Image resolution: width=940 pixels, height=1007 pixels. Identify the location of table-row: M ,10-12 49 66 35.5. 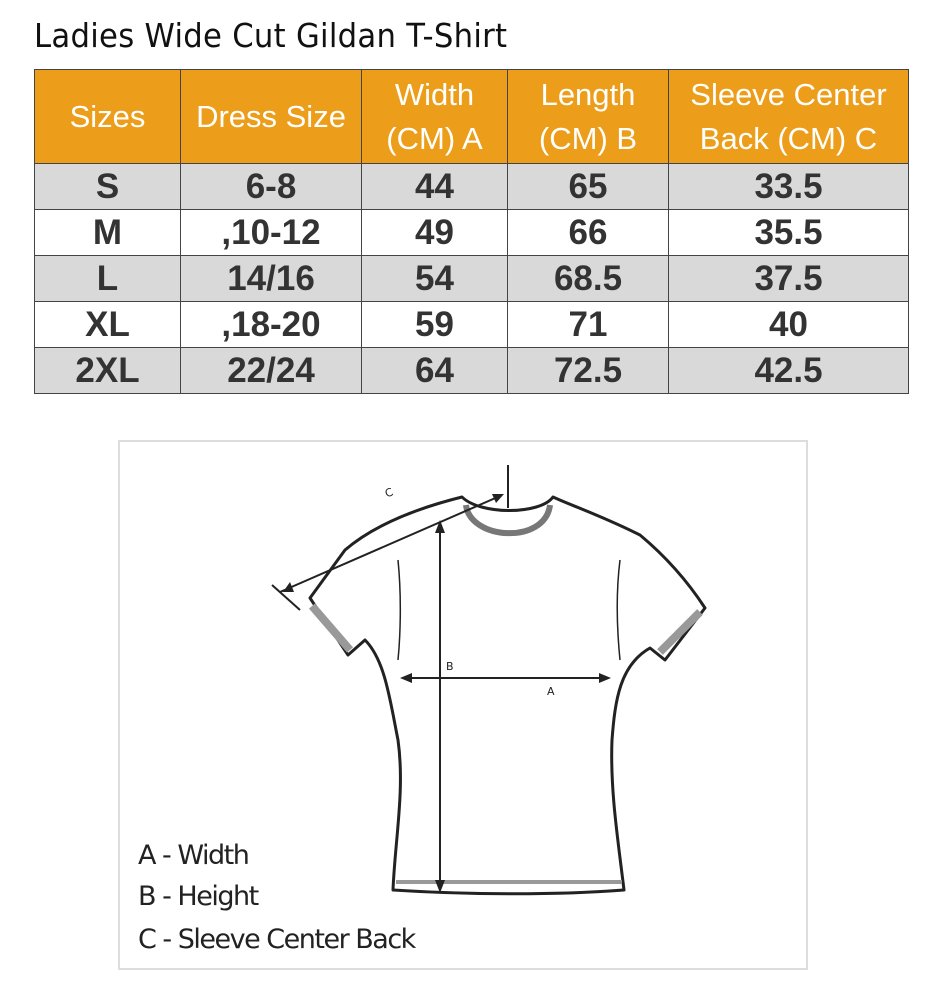
(471, 232).